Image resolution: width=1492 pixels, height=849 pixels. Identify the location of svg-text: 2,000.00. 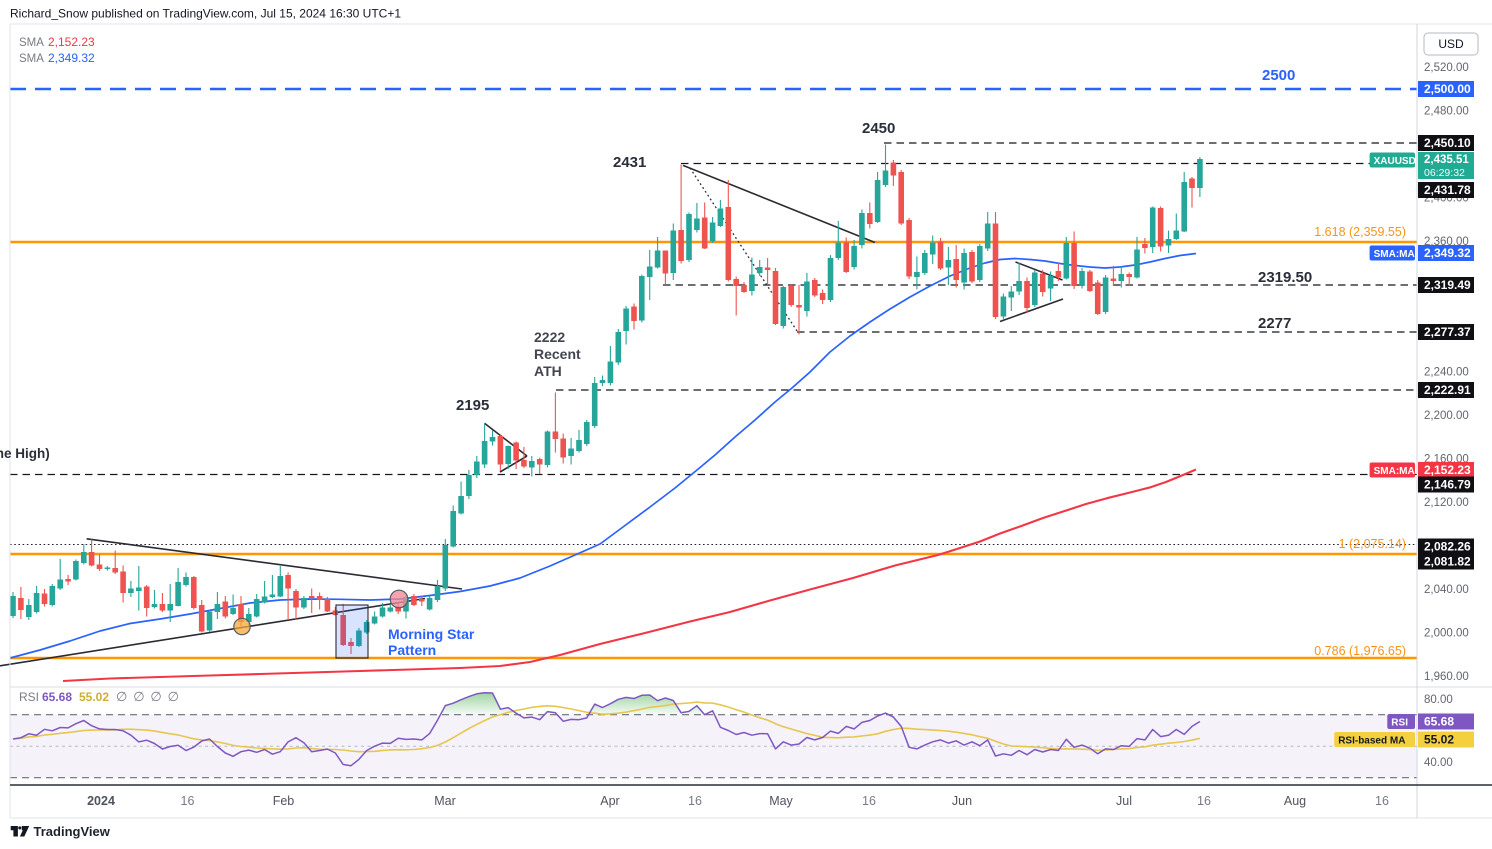
(1446, 634).